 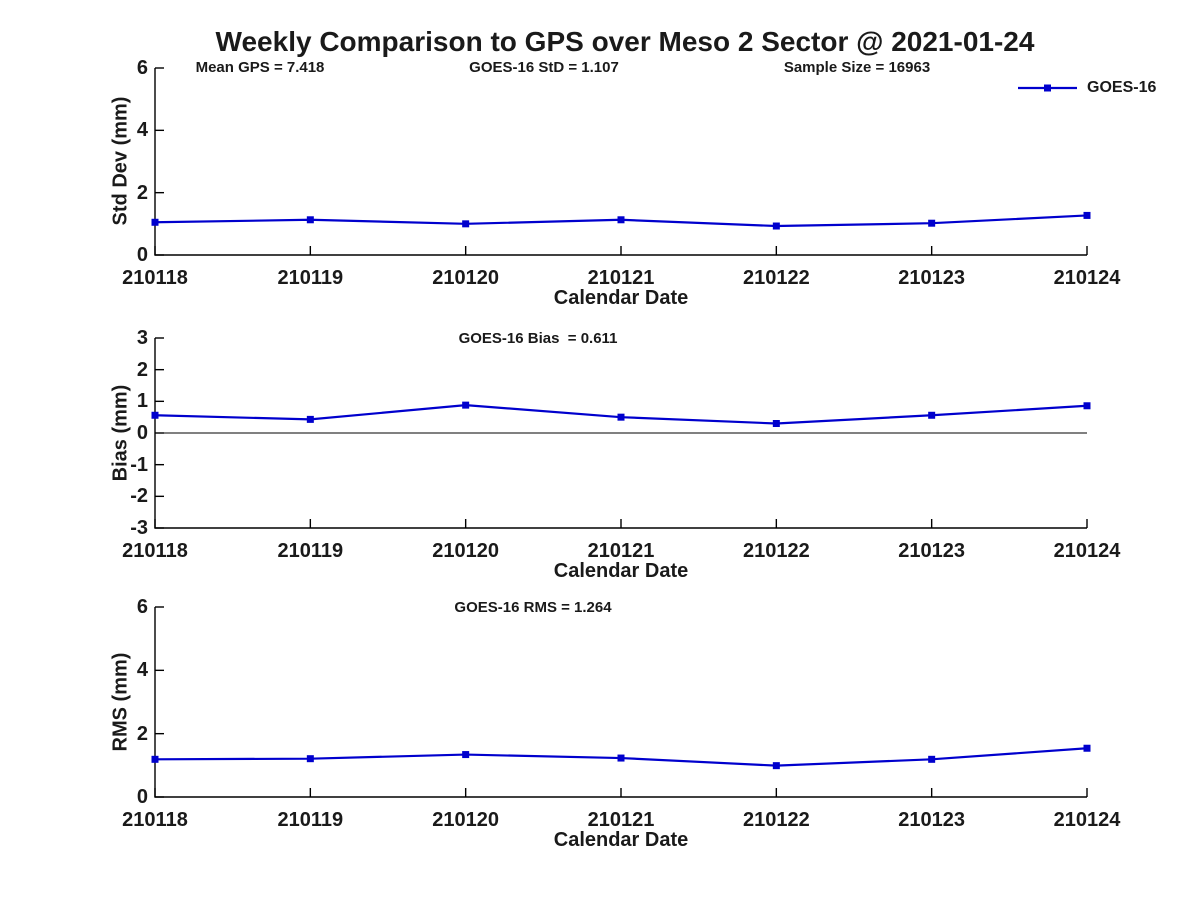 What do you see at coordinates (142, 401) in the screenshot?
I see `y-tick-label: 1` at bounding box center [142, 401].